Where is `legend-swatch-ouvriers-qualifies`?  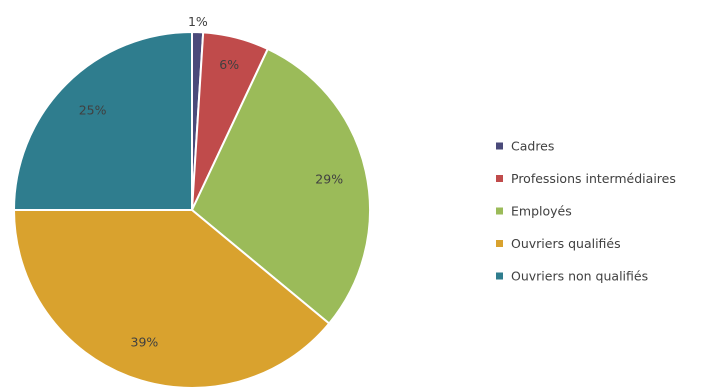
legend-swatch-ouvriers-qualifies is located at coordinates (499, 243).